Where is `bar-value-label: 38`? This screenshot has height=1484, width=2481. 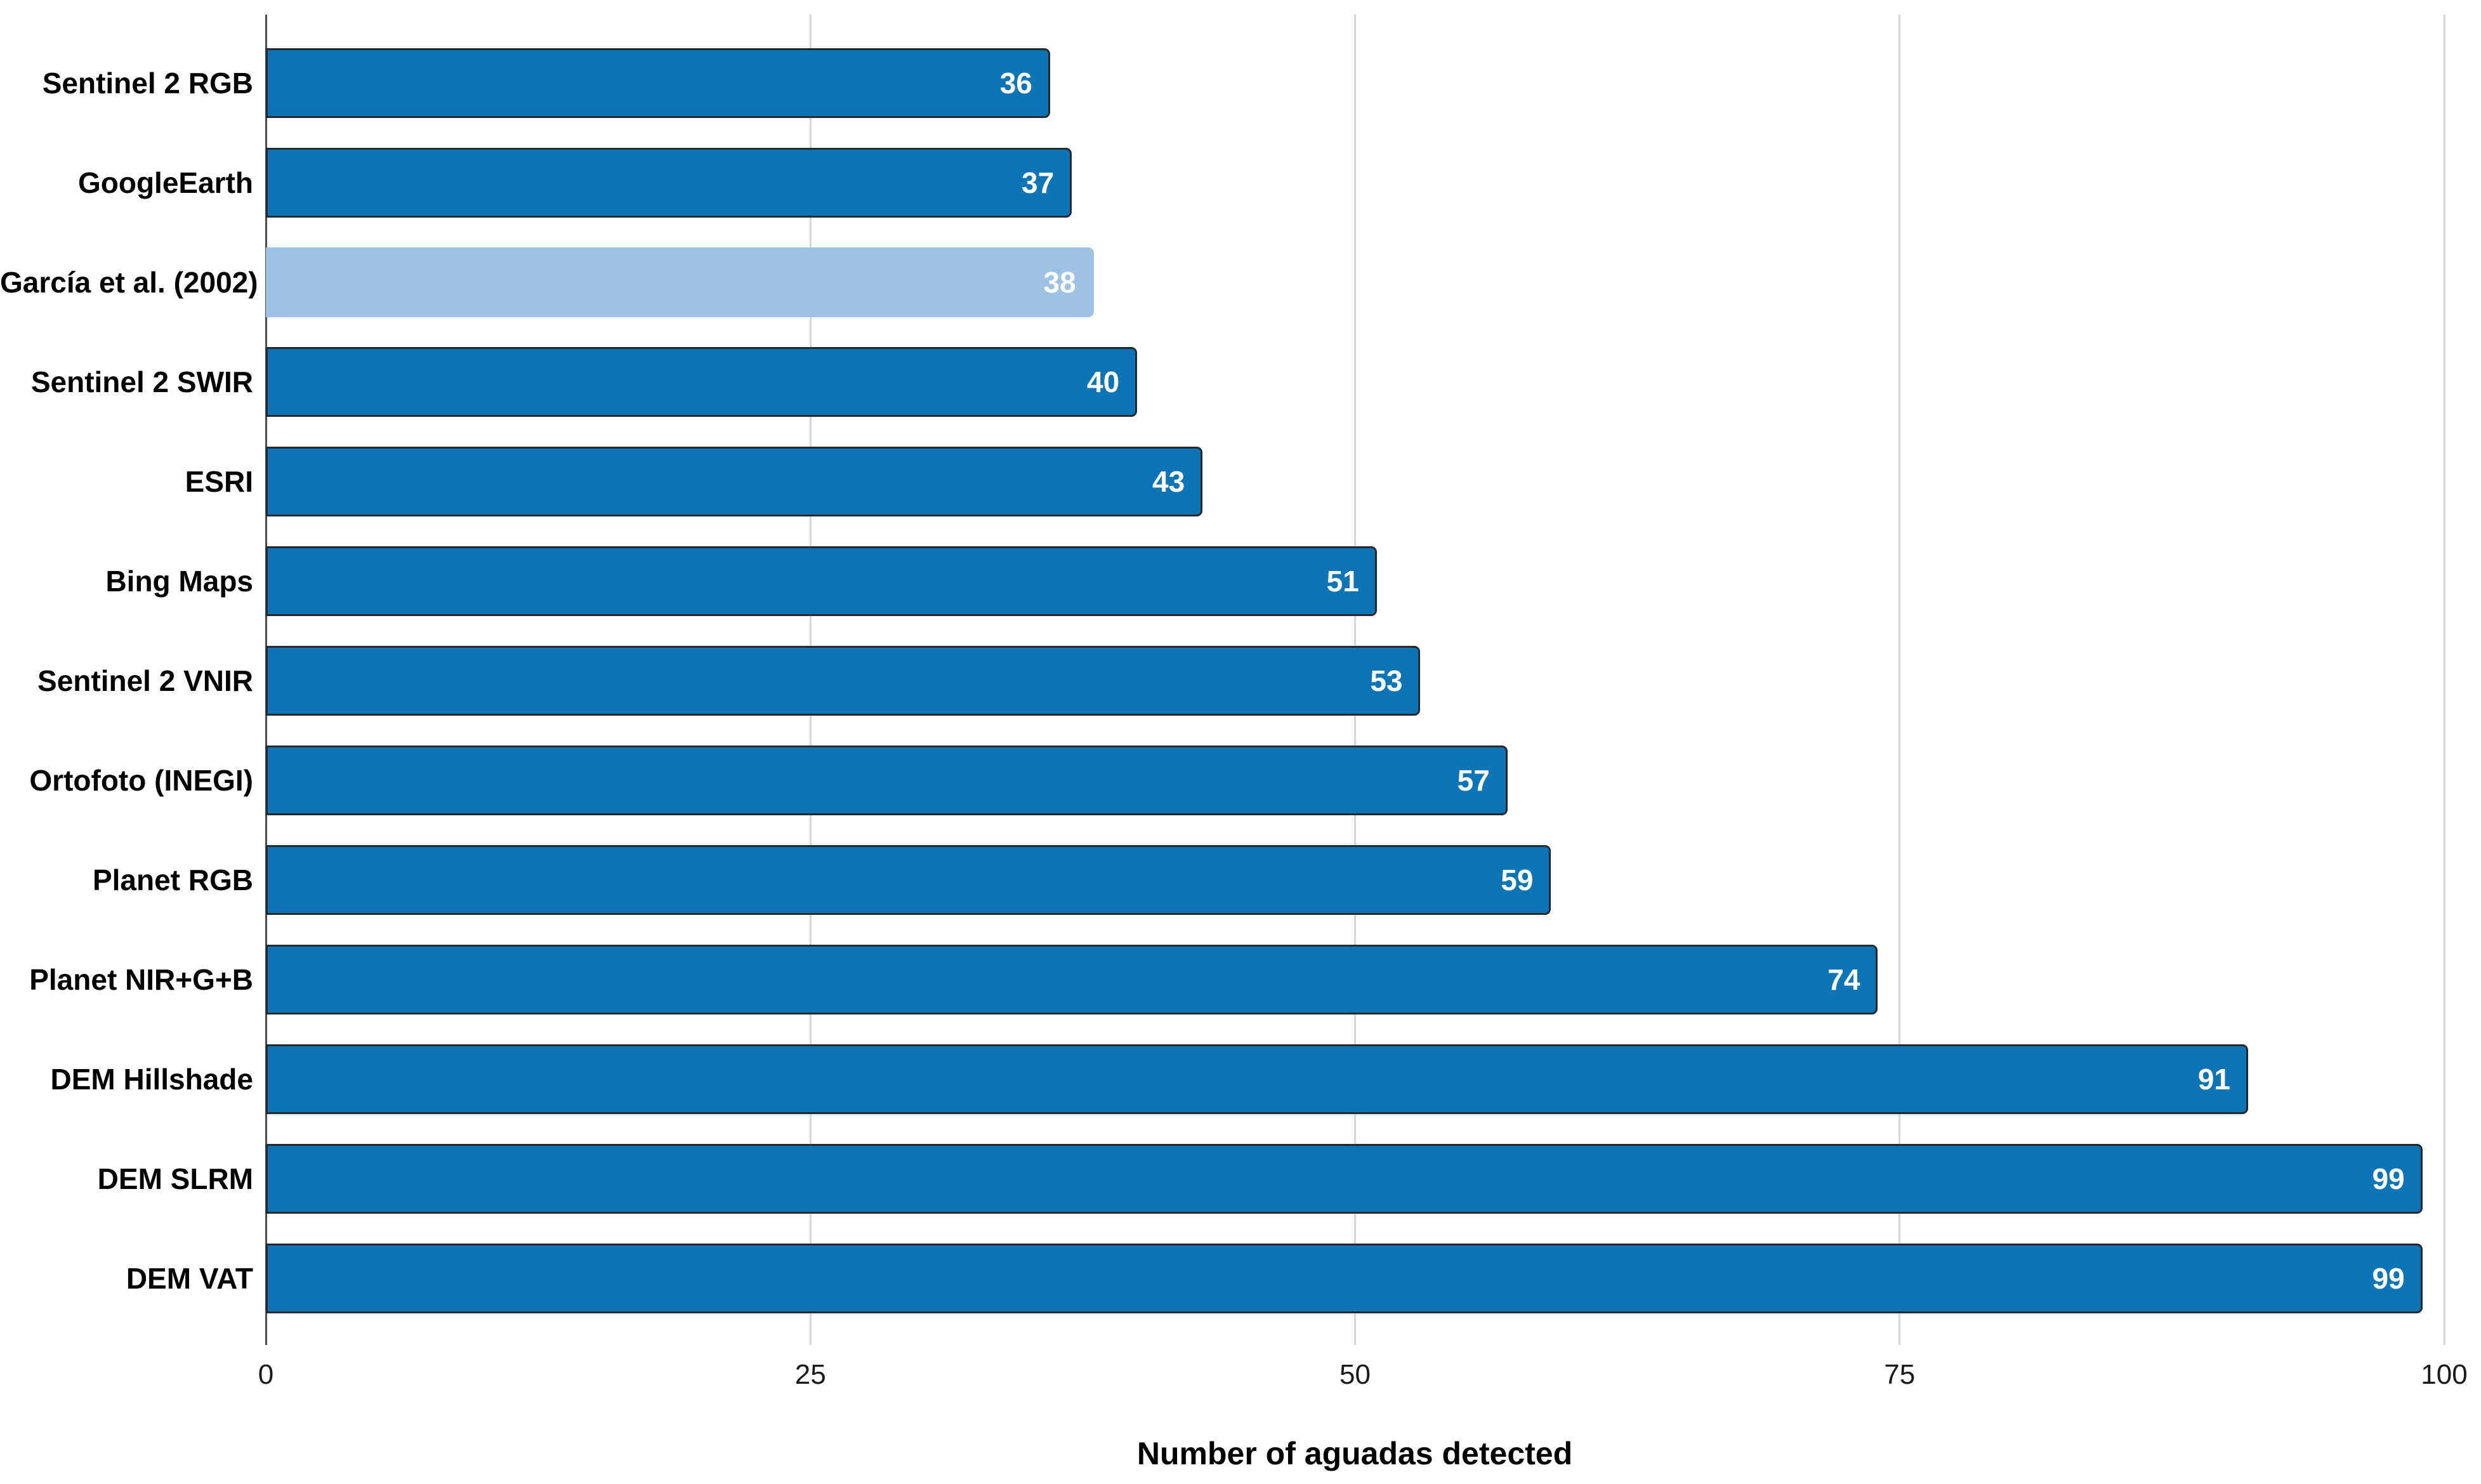
bar-value-label: 38 is located at coordinates (1059, 283).